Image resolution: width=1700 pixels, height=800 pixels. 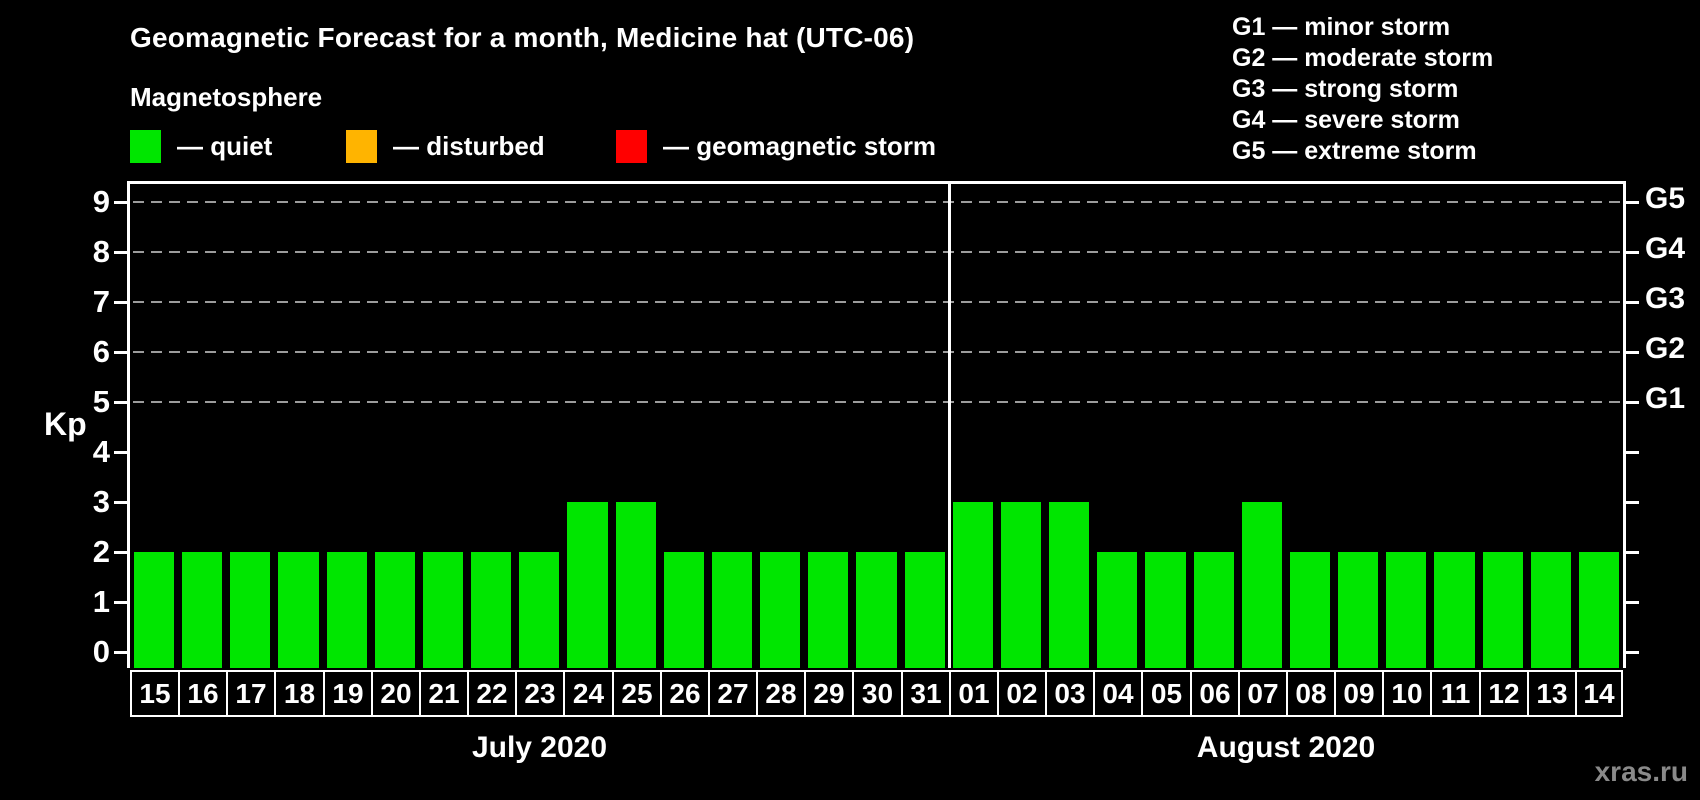 What do you see at coordinates (1286, 747) in the screenshot?
I see `month-label: August 2020` at bounding box center [1286, 747].